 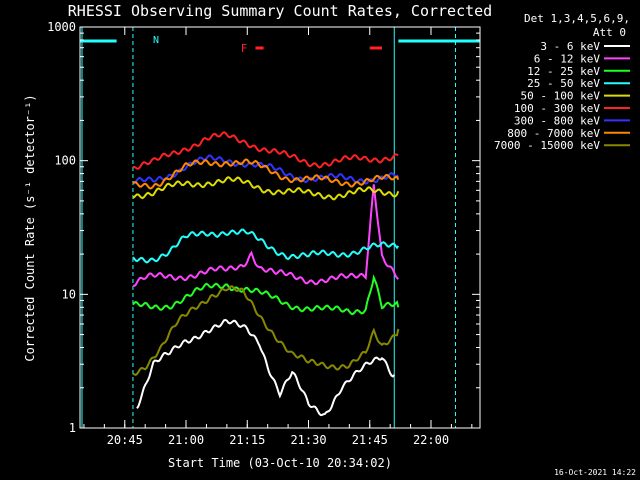 I want to click on flare-marker: F, so click(x=244, y=48).